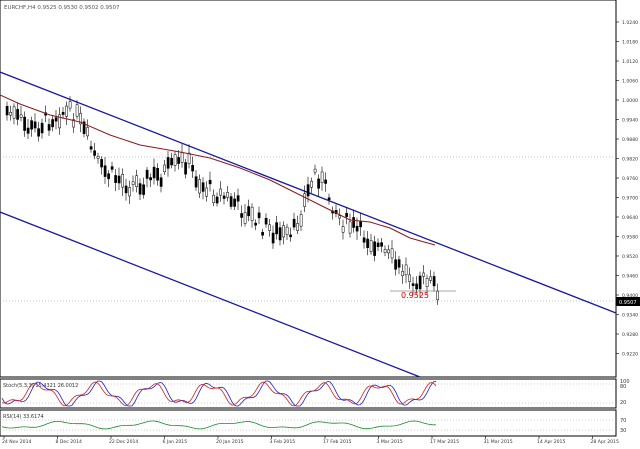  What do you see at coordinates (623, 421) in the screenshot?
I see `rsi-tick-70: 70` at bounding box center [623, 421].